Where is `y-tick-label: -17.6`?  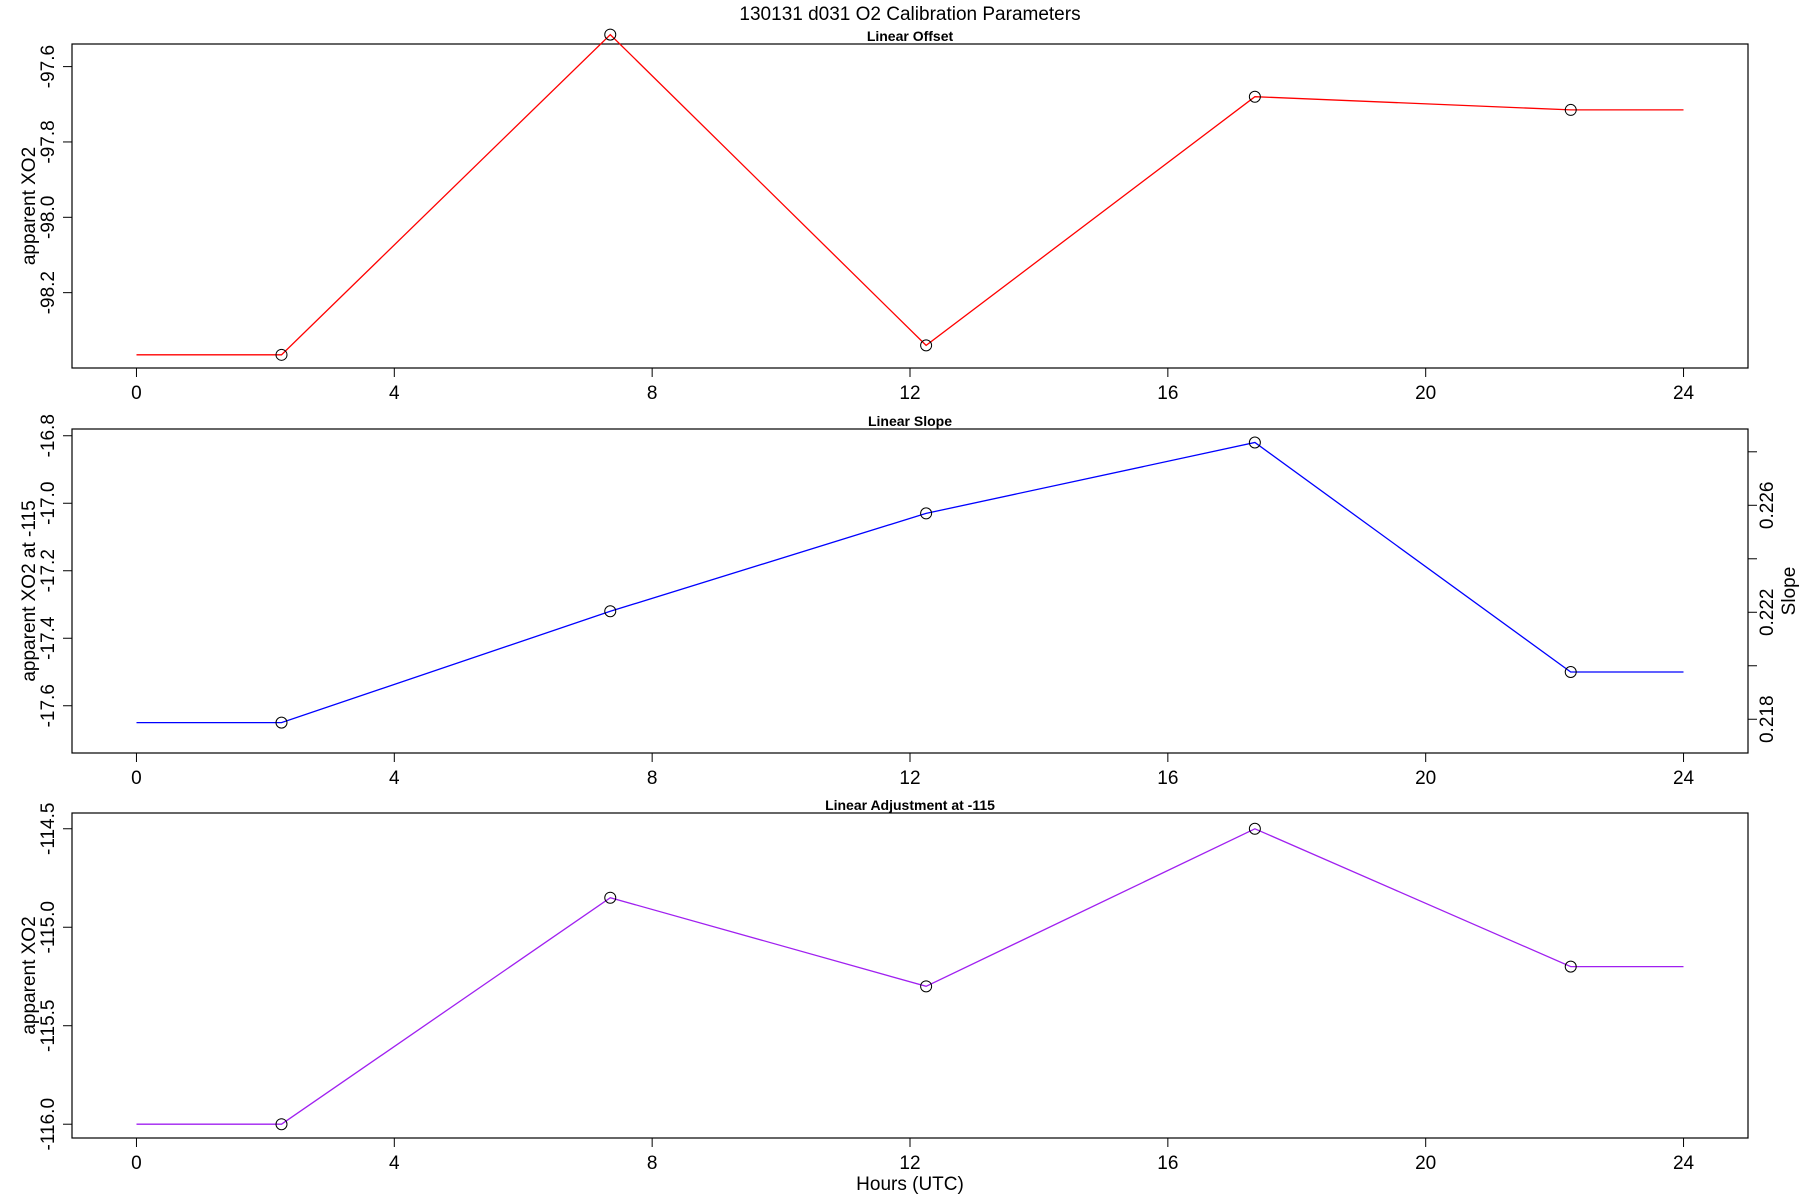
y-tick-label: -17.6 is located at coordinates (48, 705).